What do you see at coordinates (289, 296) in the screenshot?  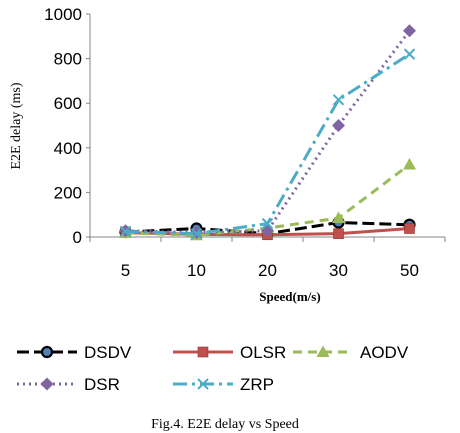 I see `x-axis-title: Speed(m/s)` at bounding box center [289, 296].